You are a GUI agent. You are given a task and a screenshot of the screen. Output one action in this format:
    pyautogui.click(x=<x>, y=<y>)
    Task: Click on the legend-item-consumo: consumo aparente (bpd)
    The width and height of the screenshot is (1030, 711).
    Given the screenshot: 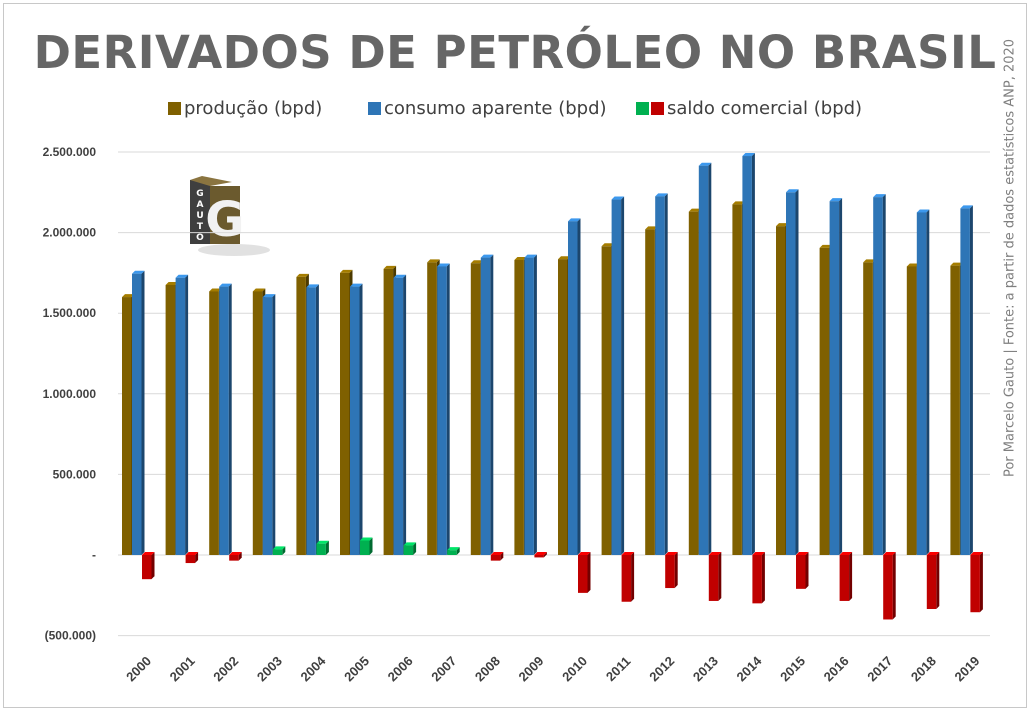 What is the action you would take?
    pyautogui.click(x=487, y=108)
    